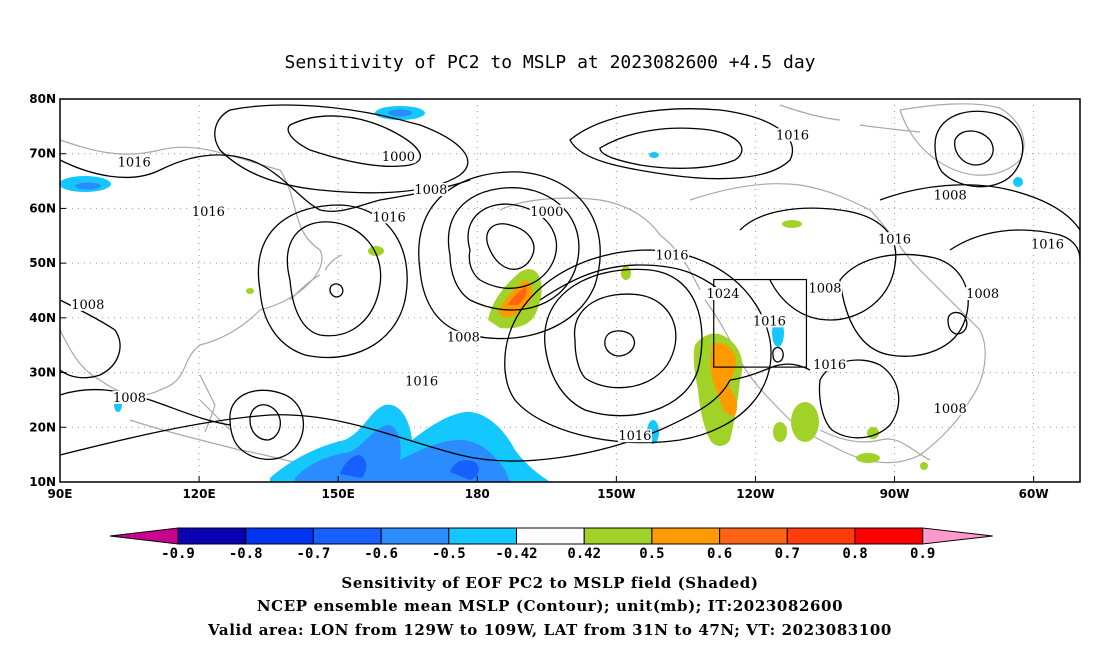  Describe the element at coordinates (724, 379) in the screenshot. I see `shade-orange-coast` at that location.